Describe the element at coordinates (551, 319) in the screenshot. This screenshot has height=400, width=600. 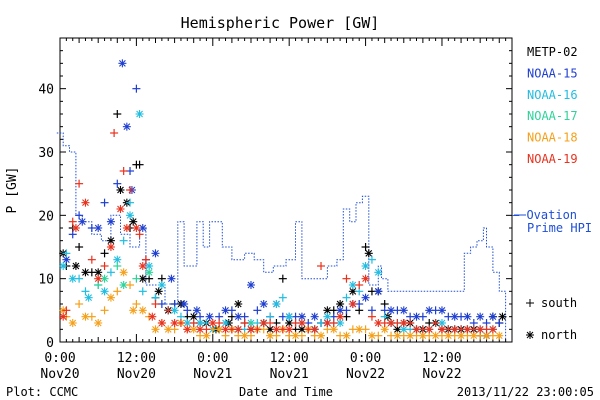
I see `hemisphere-legend: south north` at that location.